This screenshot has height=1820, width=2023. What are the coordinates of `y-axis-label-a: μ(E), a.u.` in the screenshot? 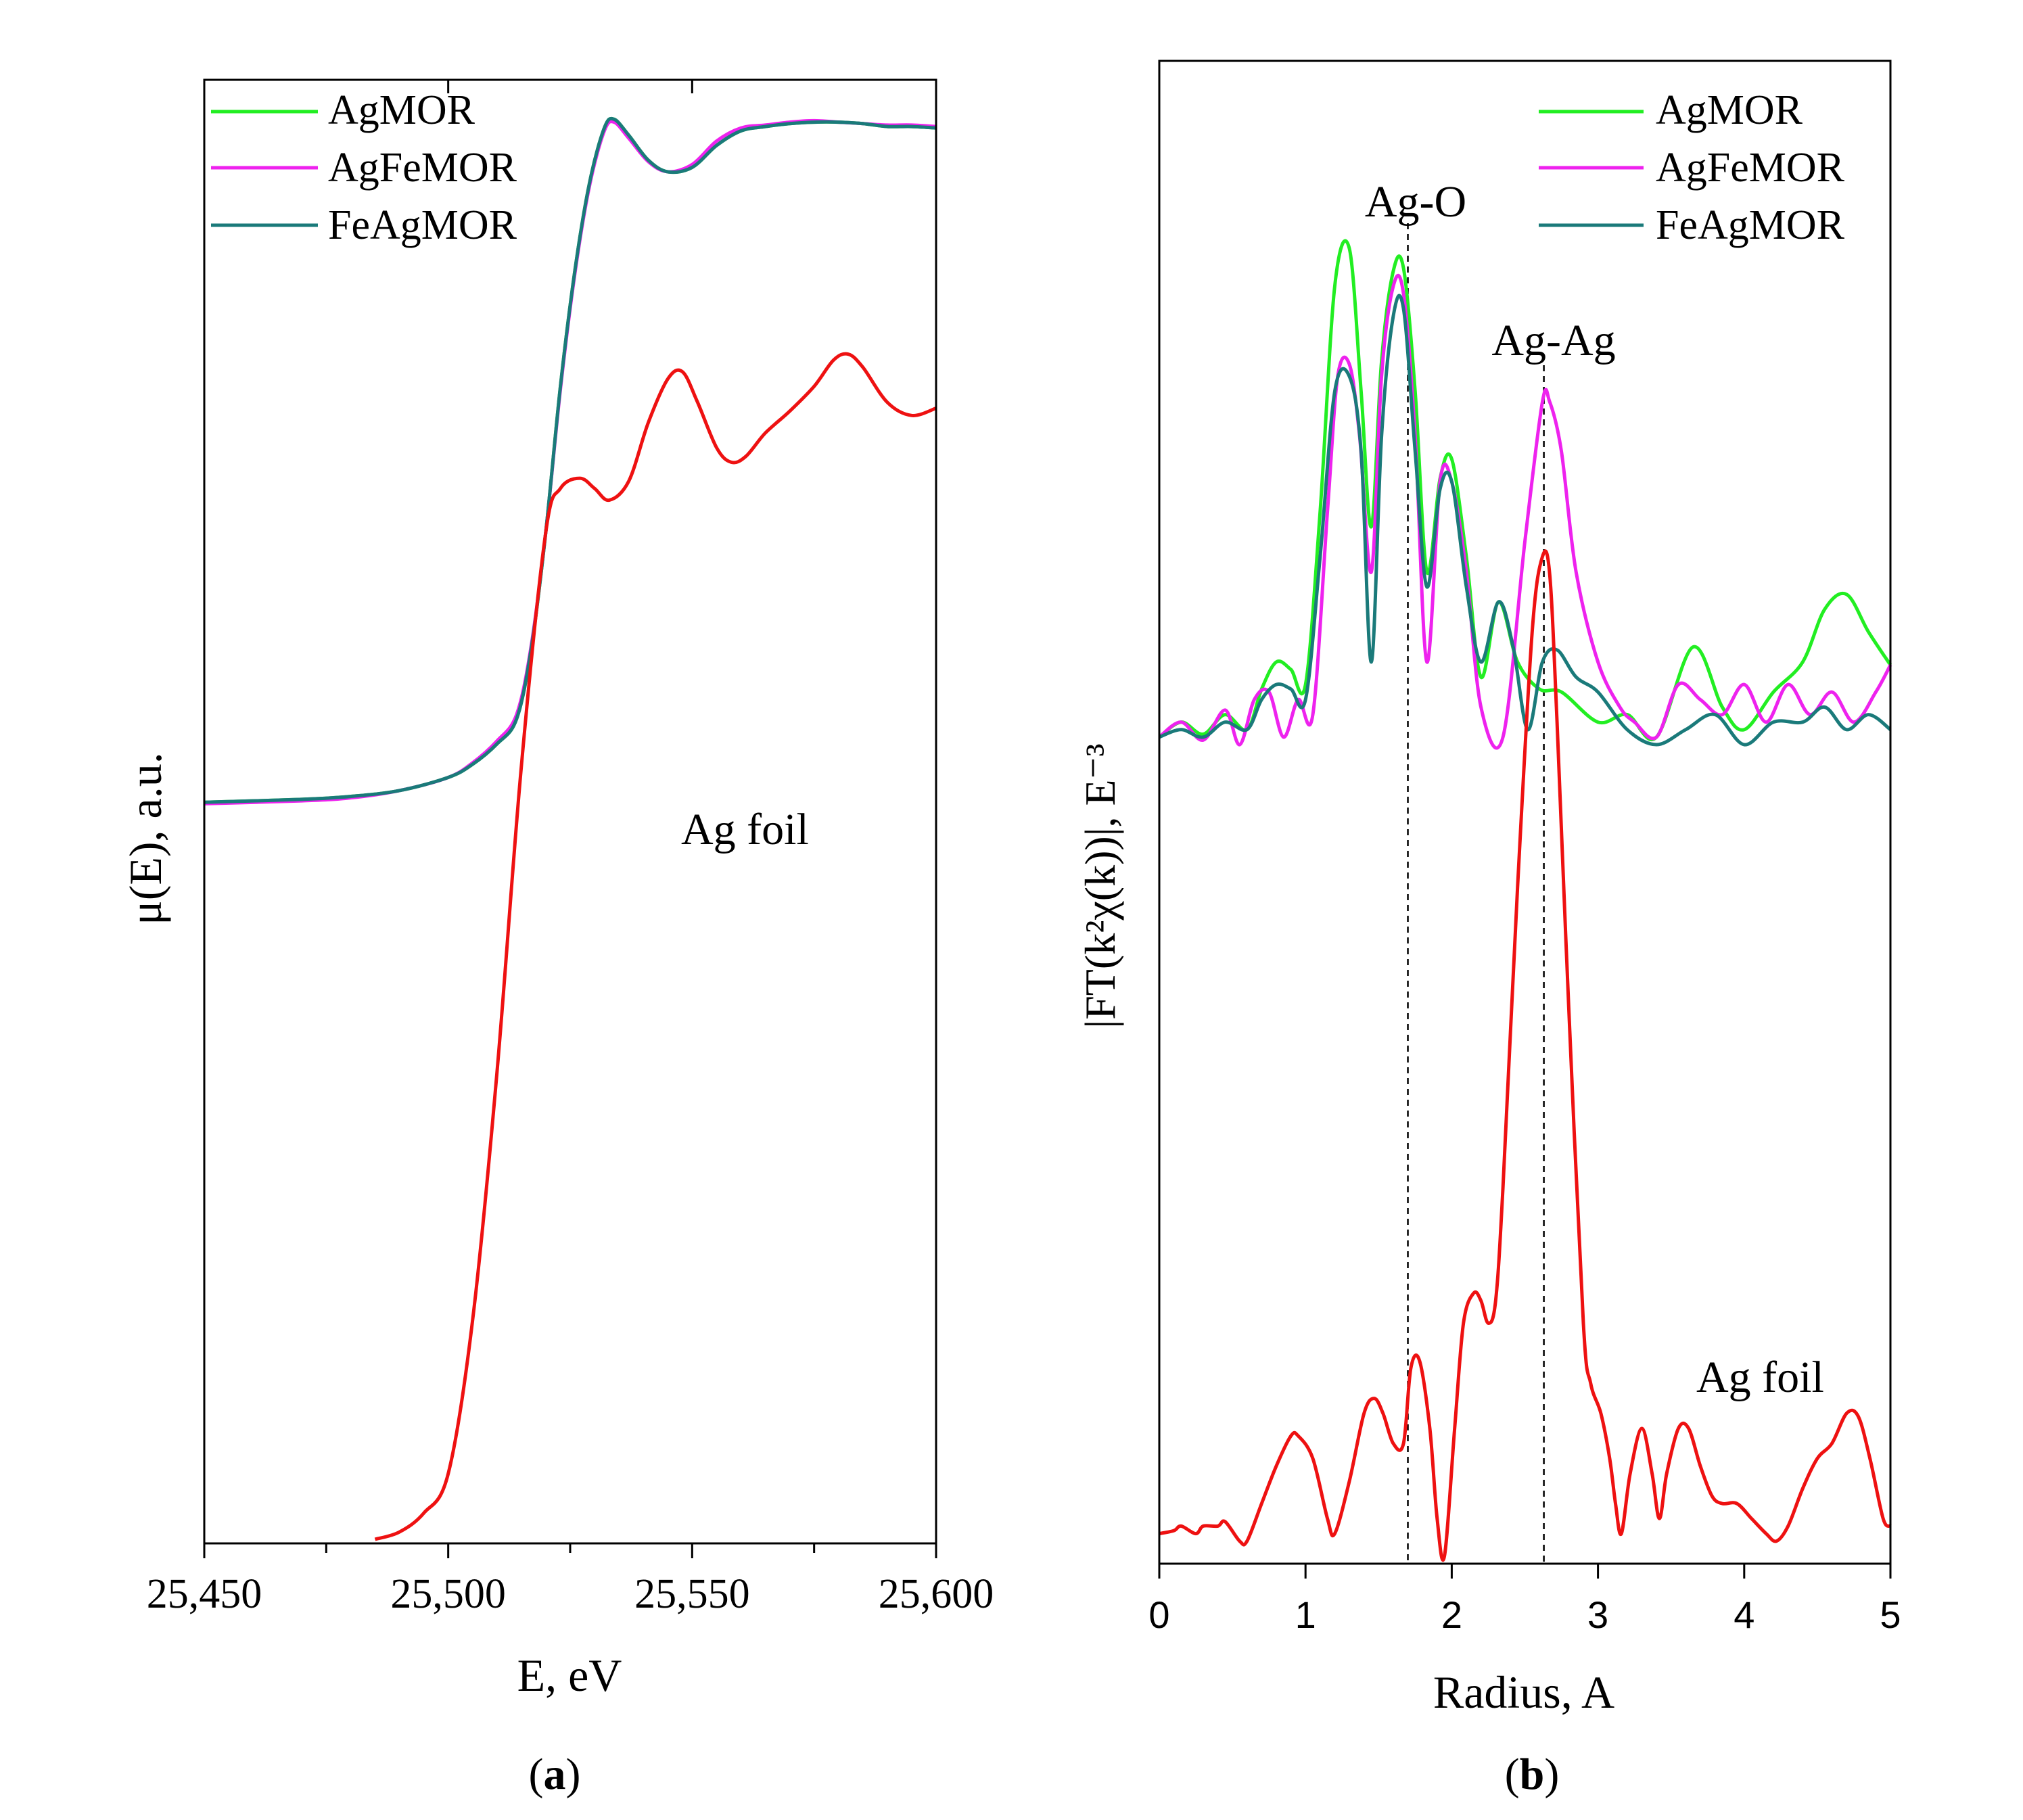 It's located at (145, 838).